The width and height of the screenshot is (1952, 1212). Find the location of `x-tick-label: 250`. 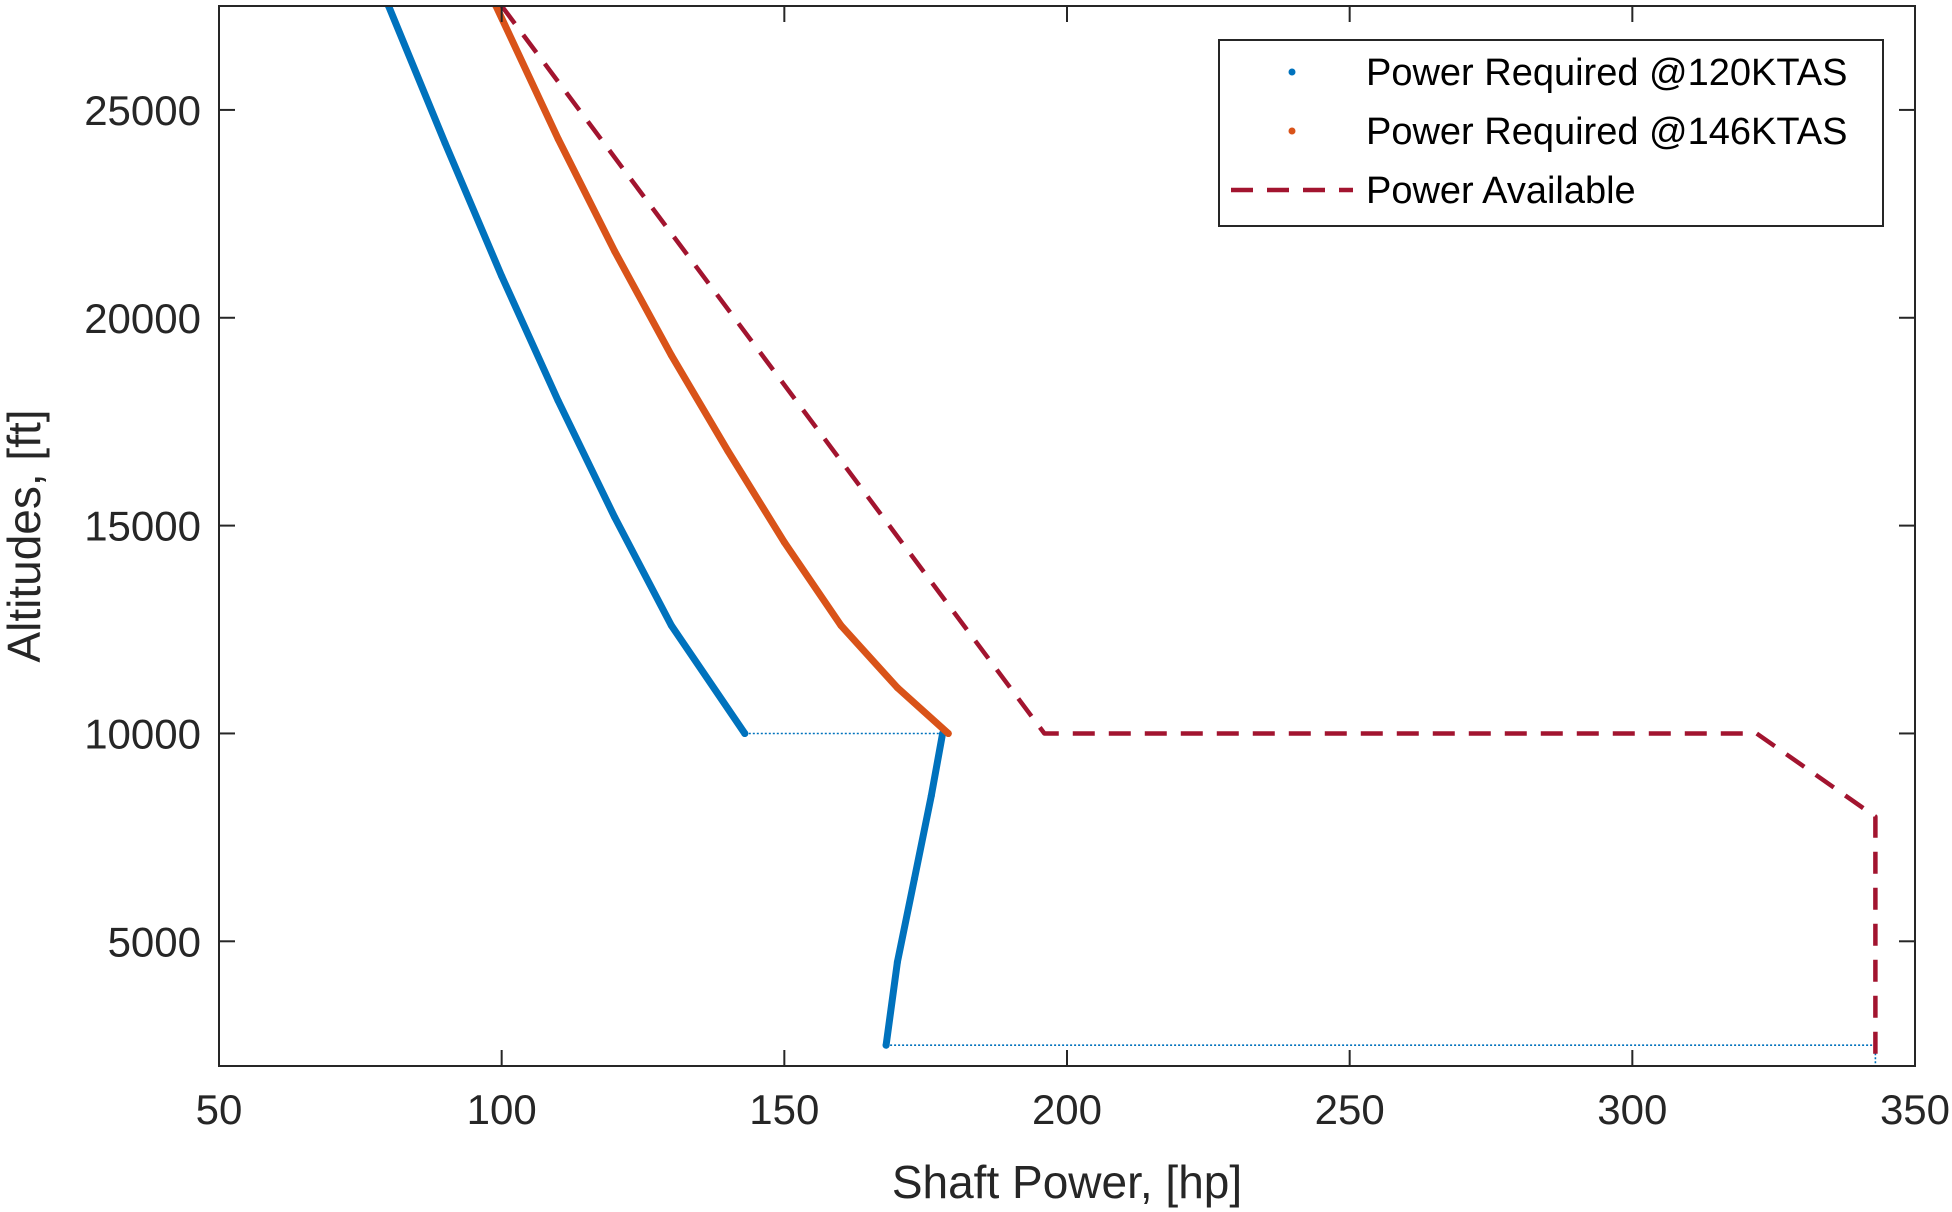

x-tick-label: 250 is located at coordinates (1350, 1109).